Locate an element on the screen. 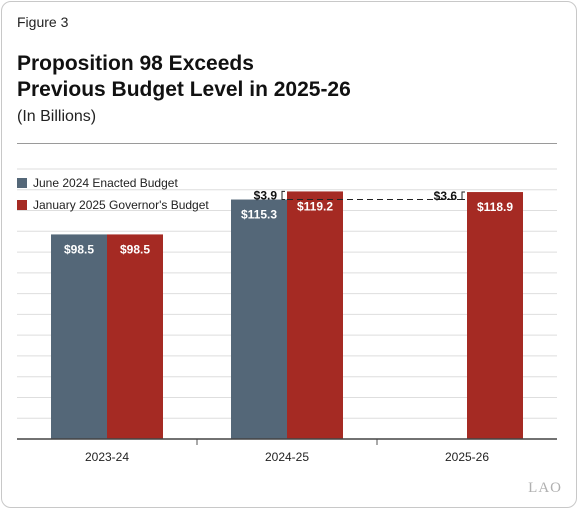 This screenshot has height=509, width=578. chart-title-line-1: Proposition 98 Exceeds is located at coordinates (135, 63).